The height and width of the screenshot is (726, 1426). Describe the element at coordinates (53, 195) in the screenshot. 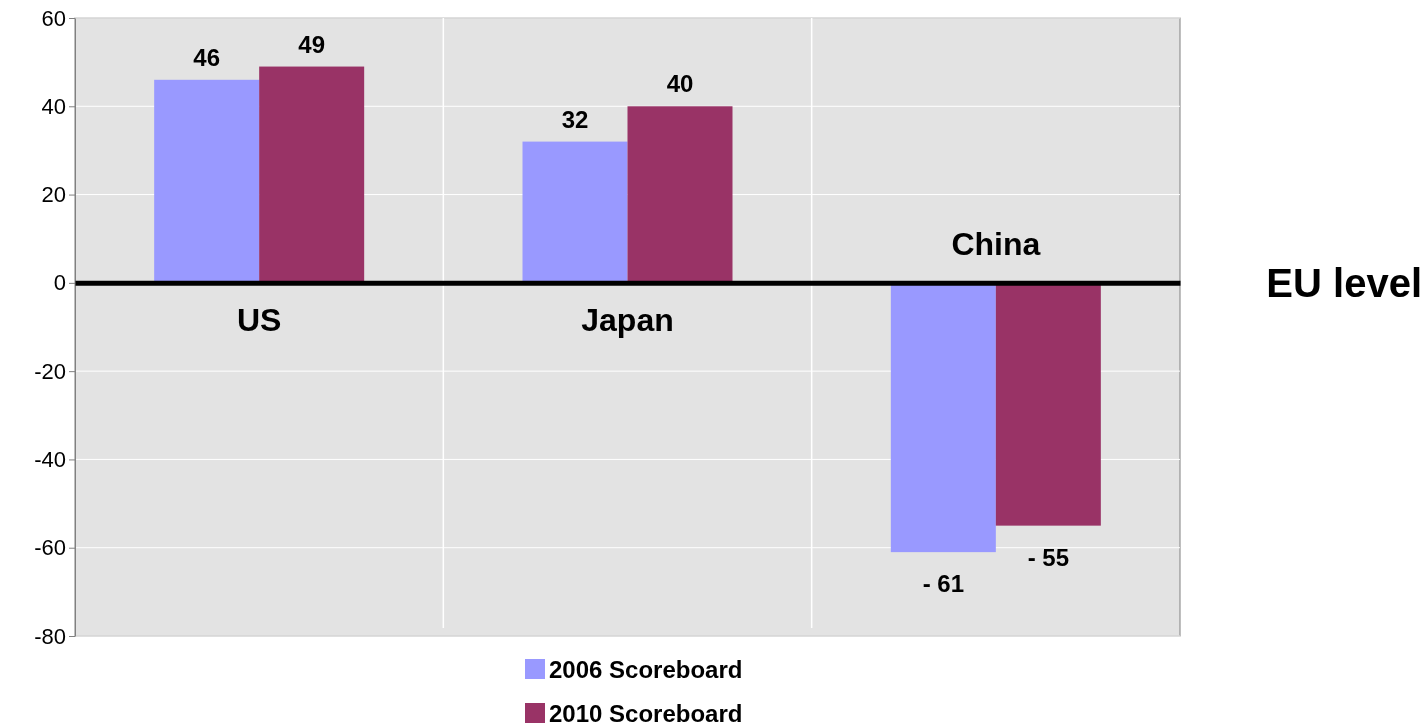

I see `y-tick-label: 20` at that location.